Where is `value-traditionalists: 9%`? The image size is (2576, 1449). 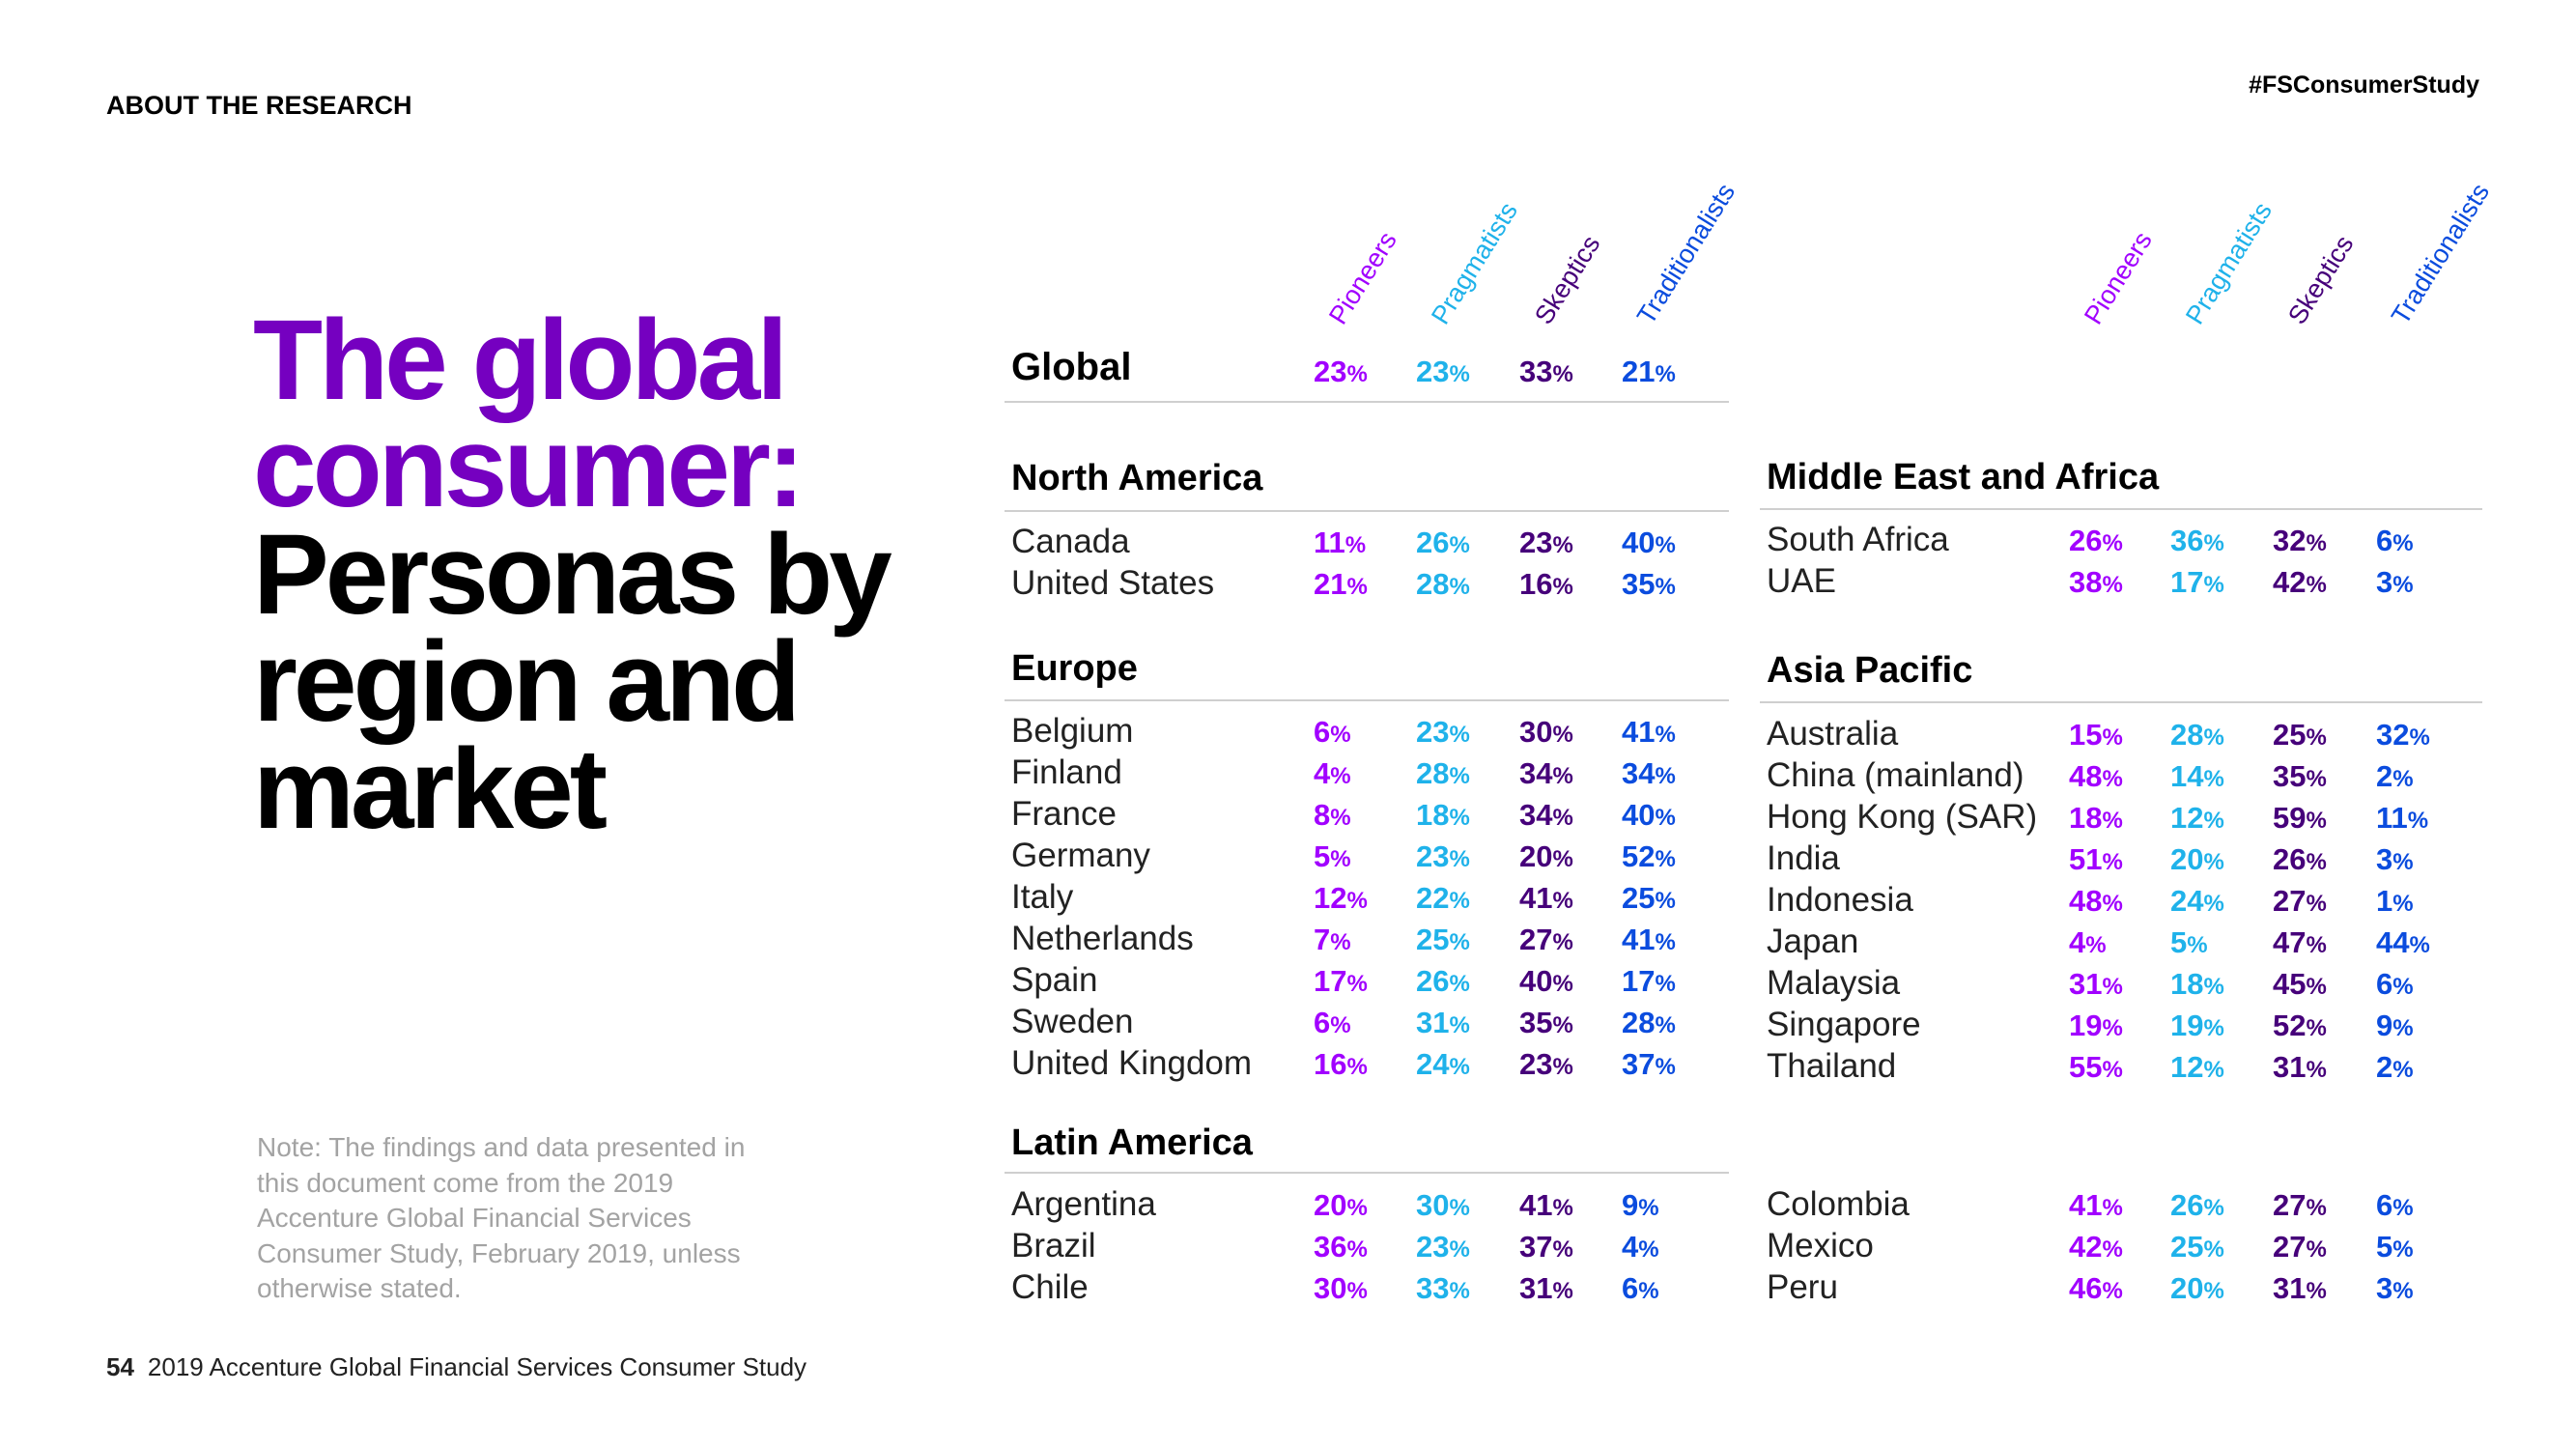 value-traditionalists: 9% is located at coordinates (1640, 1205).